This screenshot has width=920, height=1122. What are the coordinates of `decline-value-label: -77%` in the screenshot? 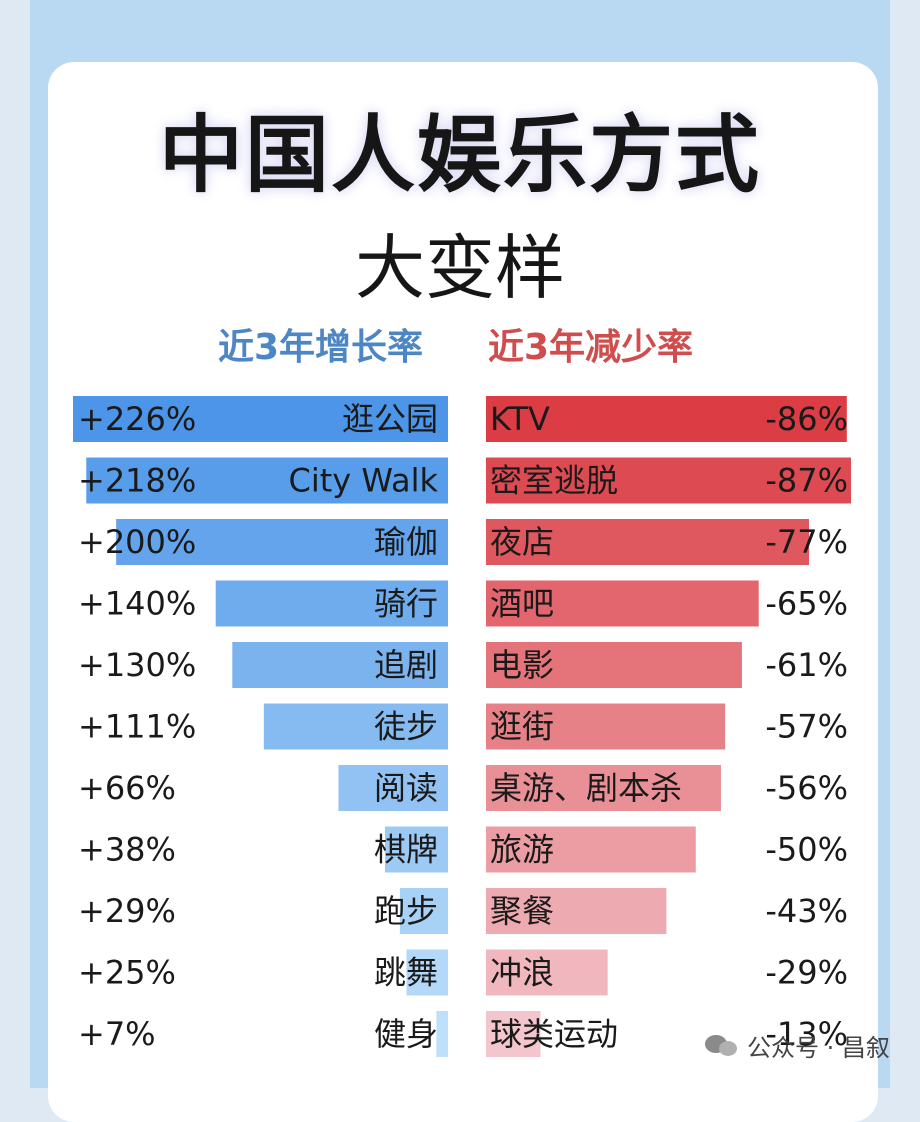 It's located at (806, 542).